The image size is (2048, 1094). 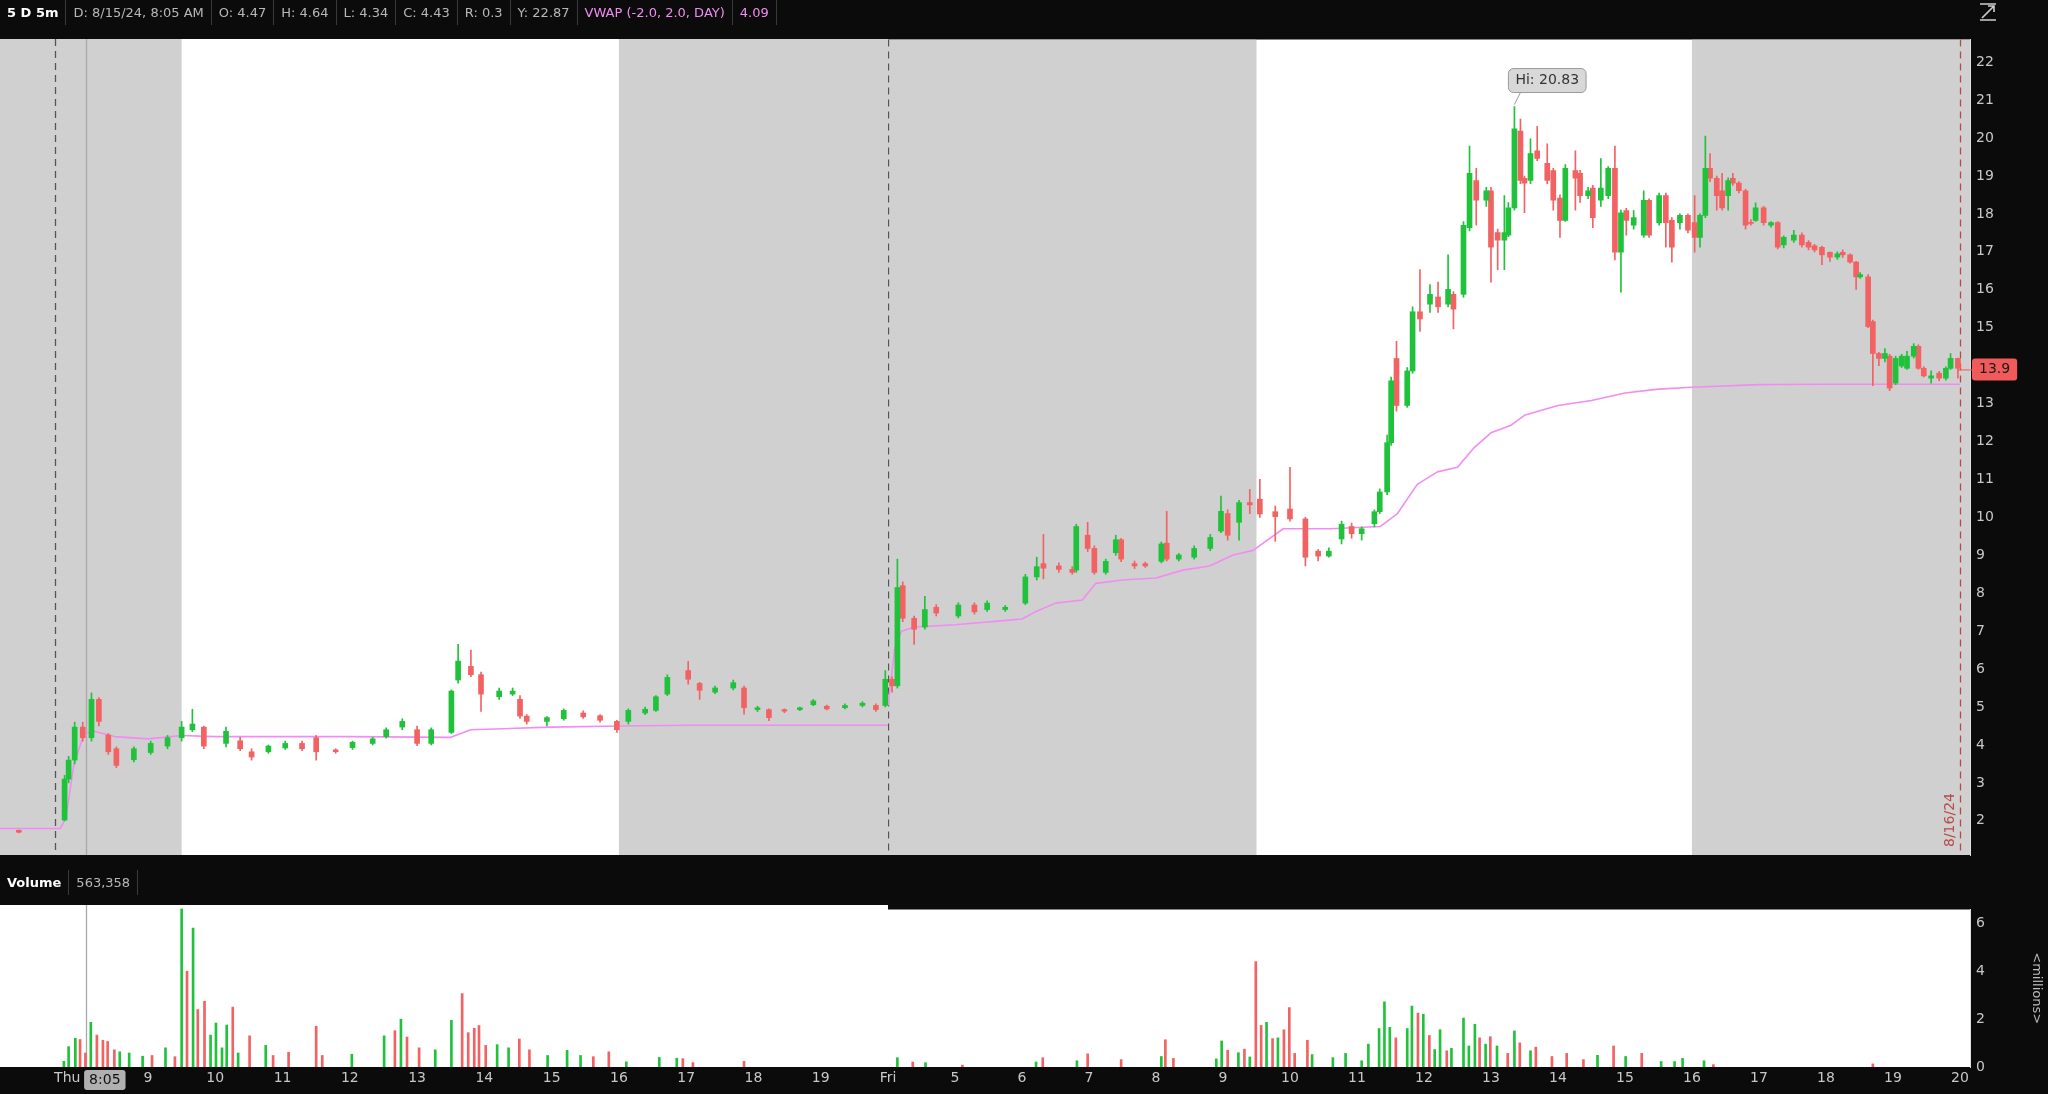 I want to click on text: VWAP (-2.0, 2.0, DAY), so click(x=655, y=12).